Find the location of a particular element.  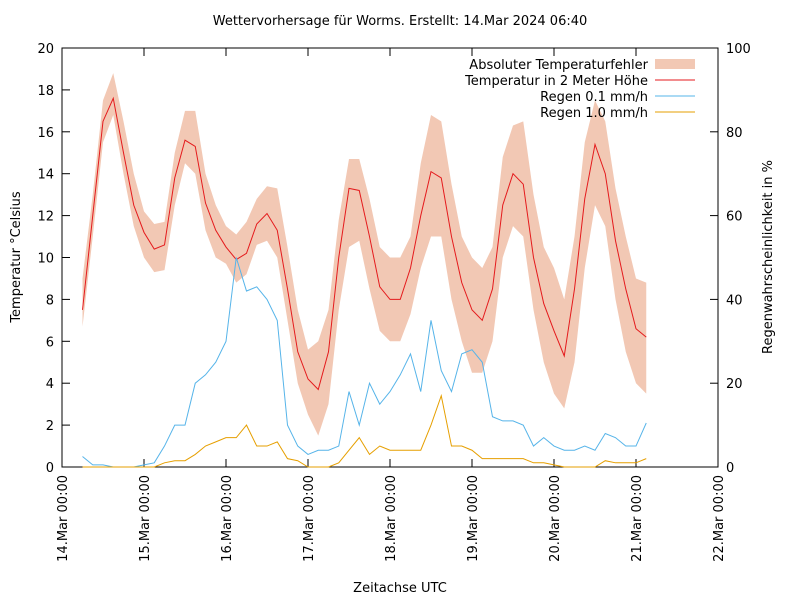

y-tick-label: 14 is located at coordinates (45, 175).